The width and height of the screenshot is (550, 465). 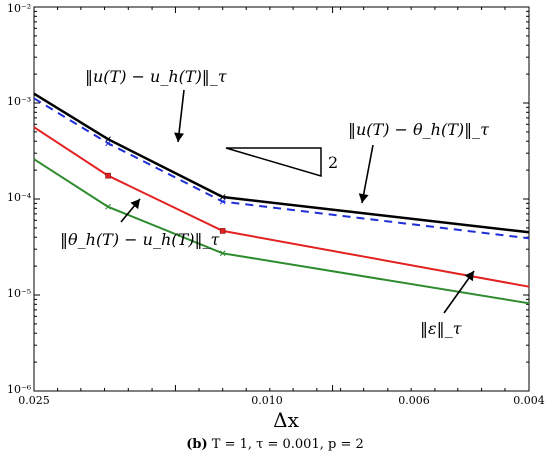 I want to click on x-tick-label-3: 0.004, so click(x=529, y=400).